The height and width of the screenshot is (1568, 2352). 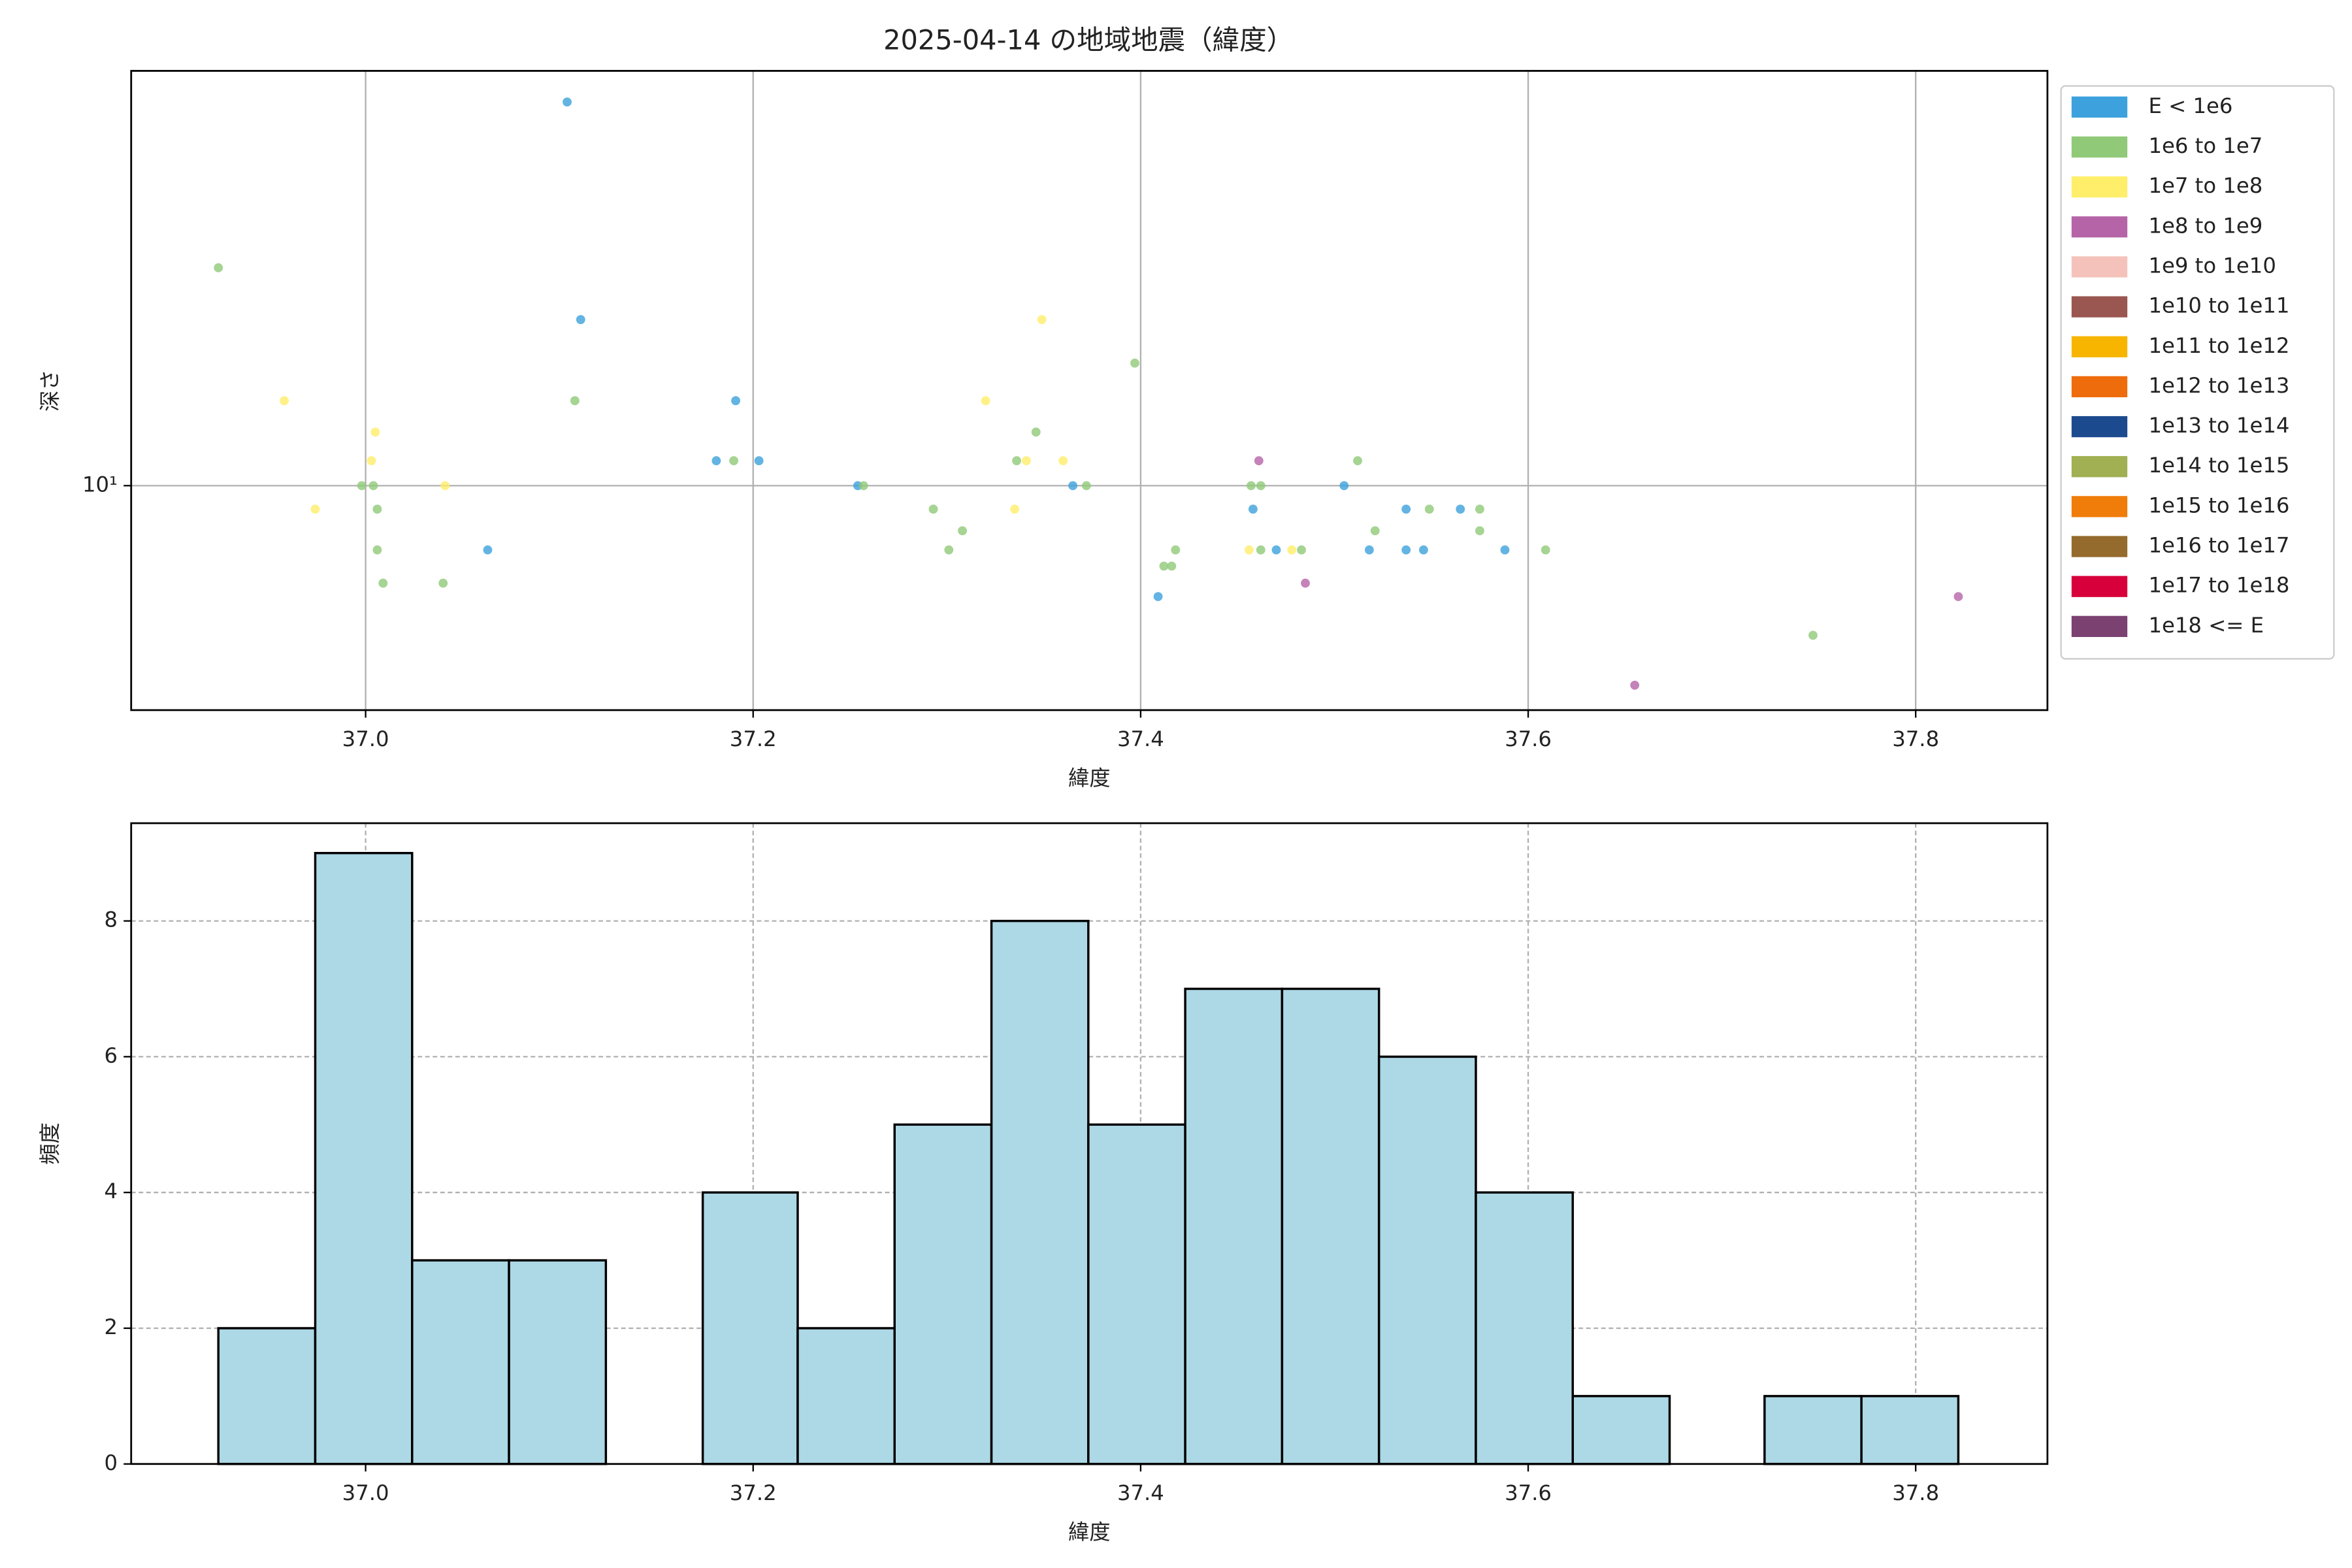 I want to click on x-axis-label: 緯度, so click(x=1089, y=1532).